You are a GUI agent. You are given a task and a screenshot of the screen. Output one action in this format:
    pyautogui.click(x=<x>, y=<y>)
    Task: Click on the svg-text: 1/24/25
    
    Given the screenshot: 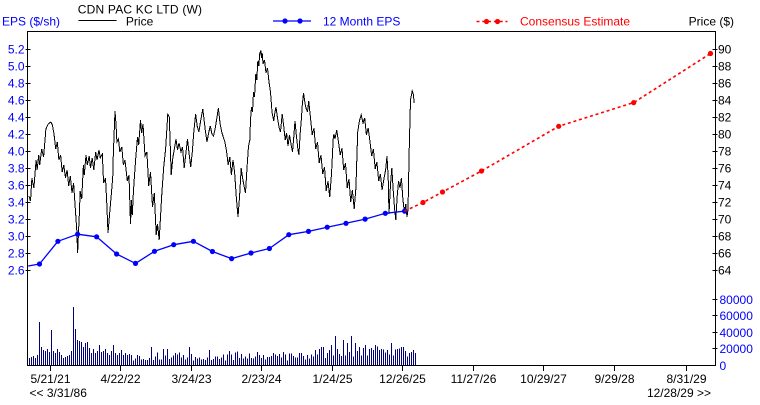 What is the action you would take?
    pyautogui.click(x=332, y=379)
    